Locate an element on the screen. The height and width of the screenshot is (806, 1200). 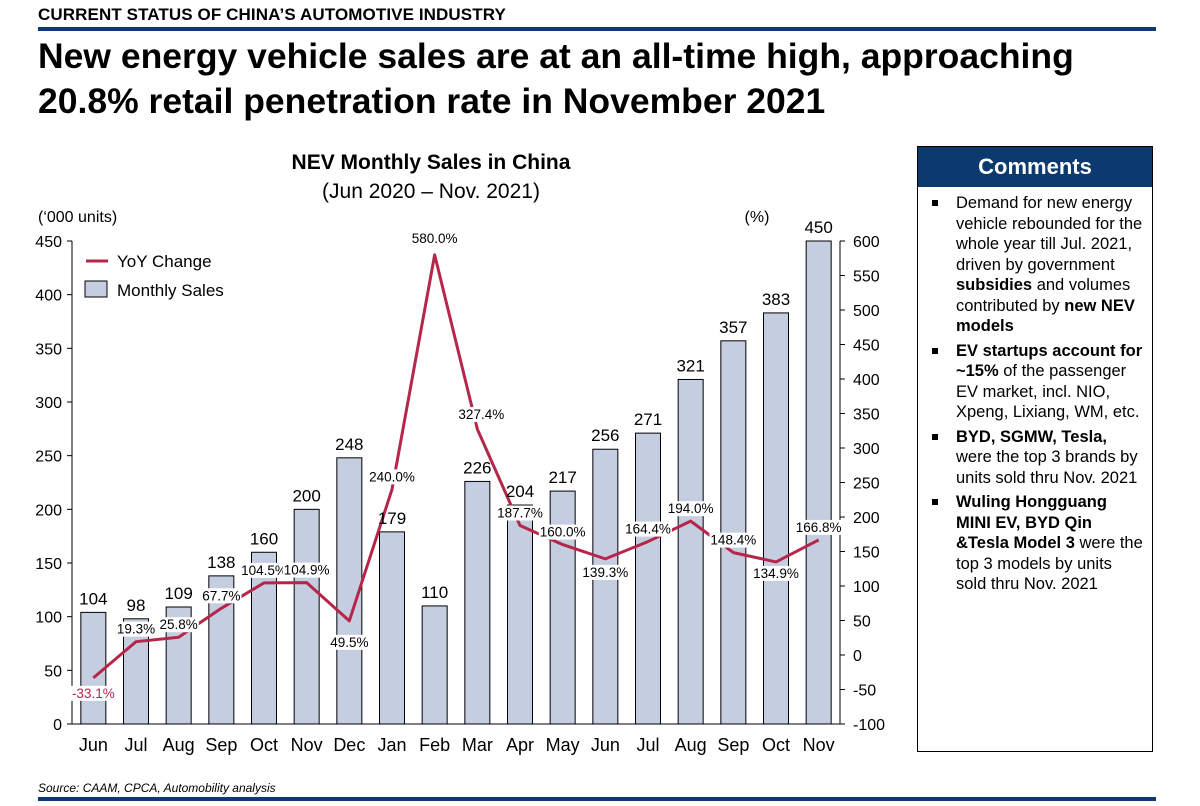
legend-bar-swatch is located at coordinates (96, 289).